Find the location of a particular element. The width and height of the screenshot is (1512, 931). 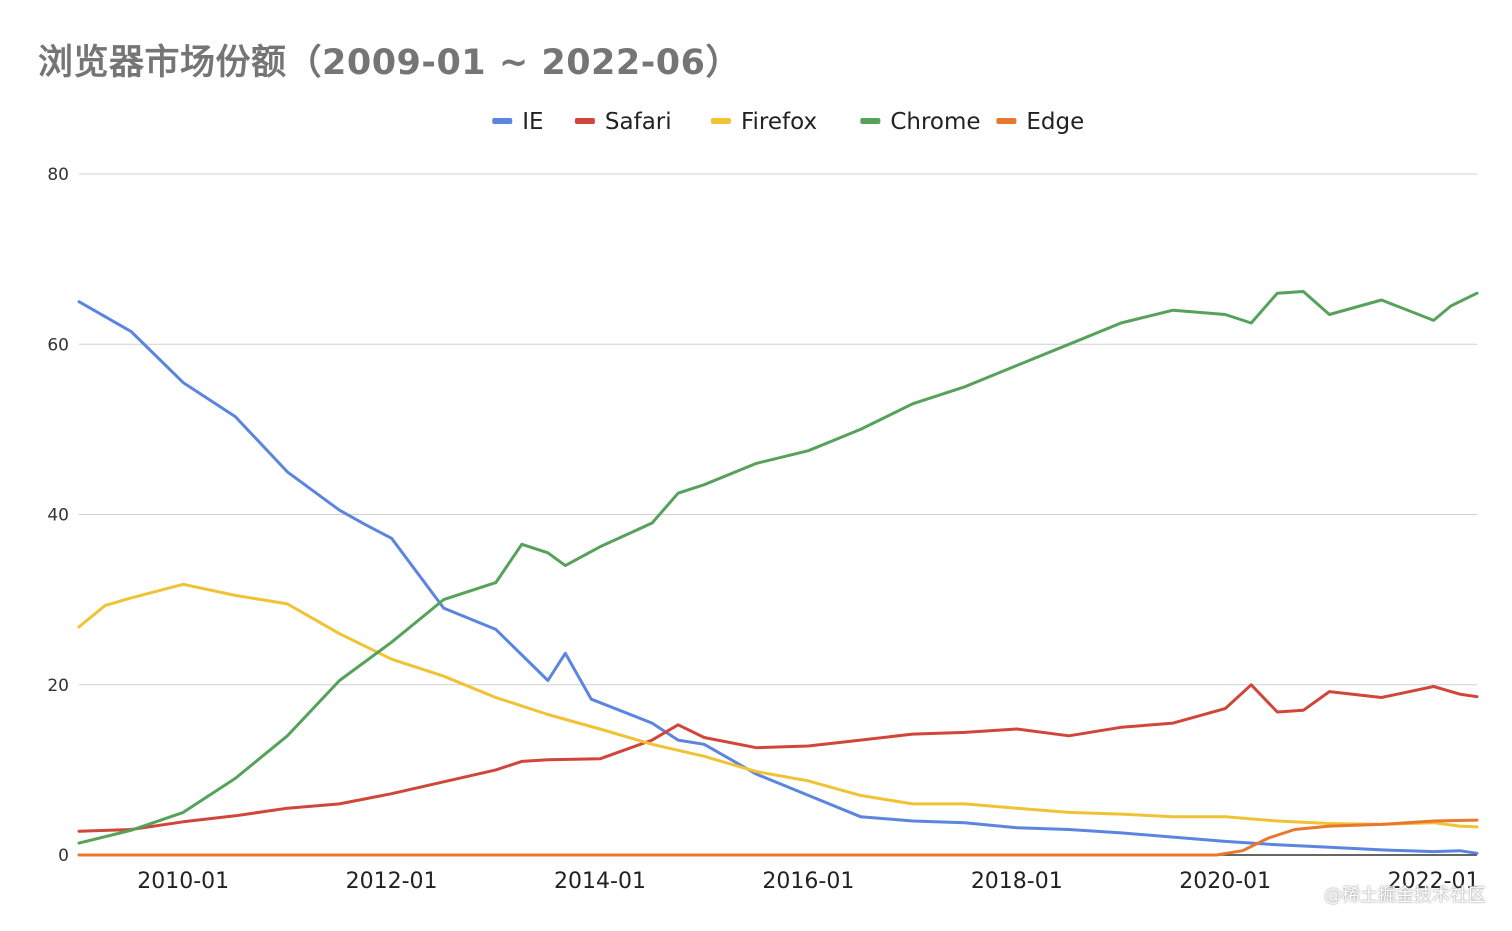

y-tick-label: 20 is located at coordinates (58, 686).